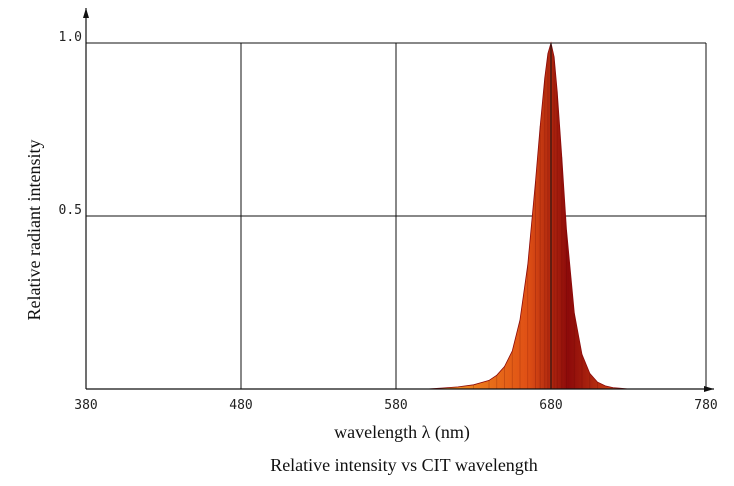  I want to click on chart-caption: Relative intensity vs CIT wavelength, so click(404, 465).